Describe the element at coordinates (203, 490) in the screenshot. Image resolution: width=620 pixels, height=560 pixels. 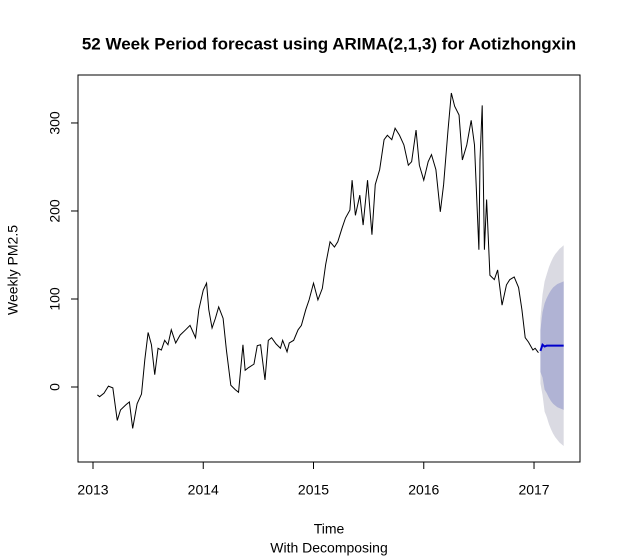
I see `x-tick-label: 2014` at that location.